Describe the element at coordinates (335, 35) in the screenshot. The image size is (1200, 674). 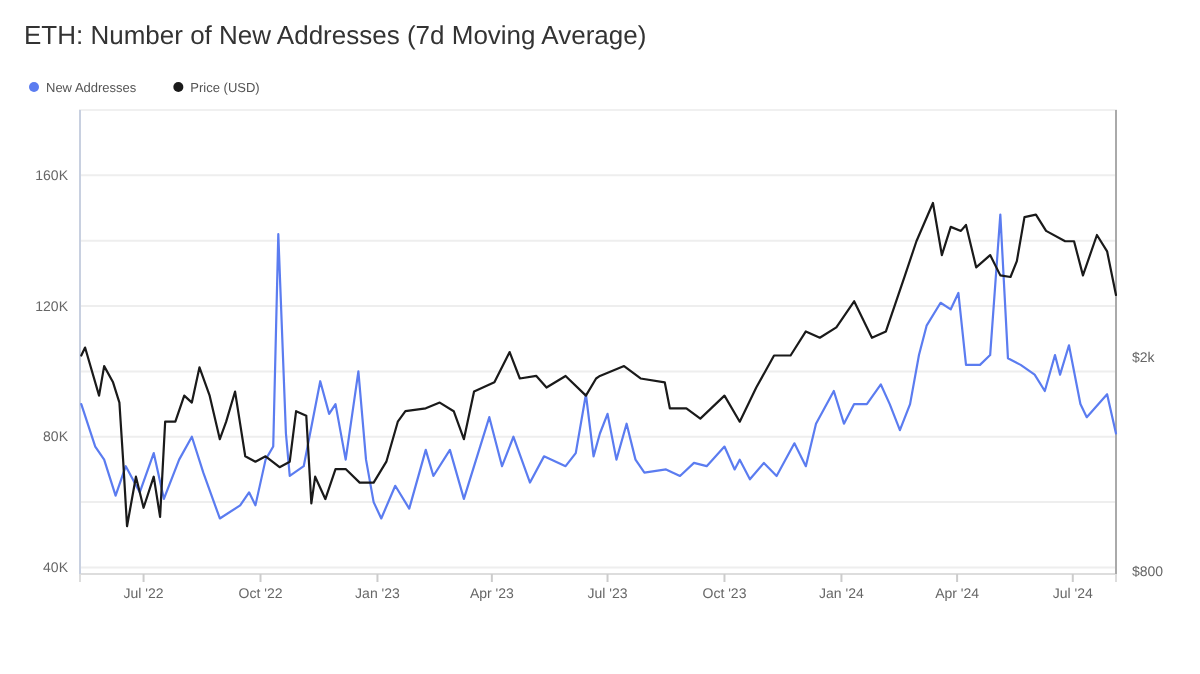
I see `chart-title: ETH: Number of New Addresses (7d Moving Average)` at that location.